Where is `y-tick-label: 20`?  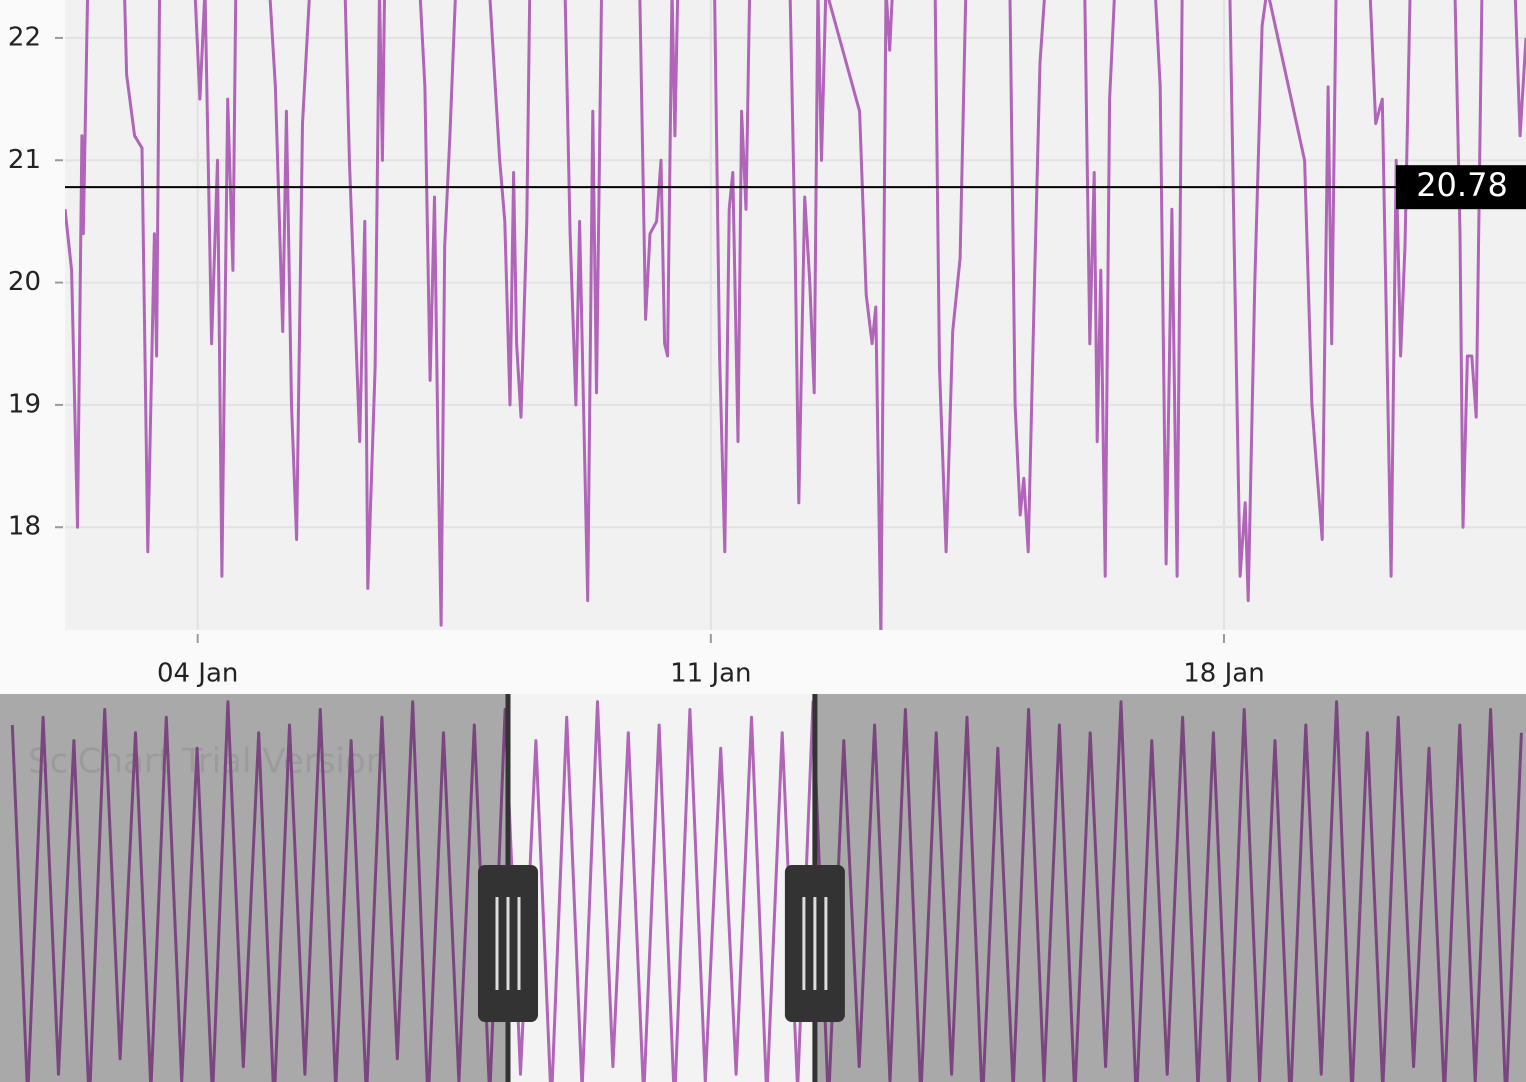
y-tick-label: 20 is located at coordinates (24, 282).